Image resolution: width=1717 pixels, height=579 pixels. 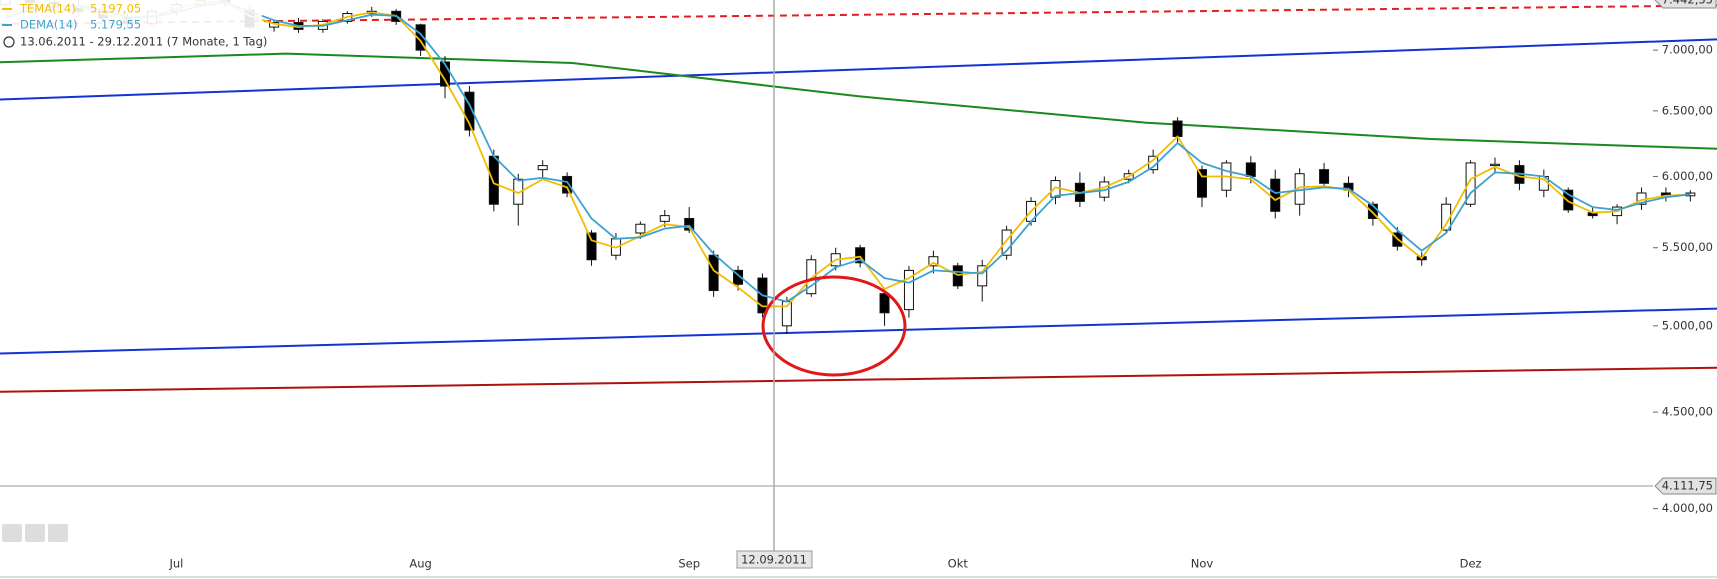 What do you see at coordinates (1687, 325) in the screenshot?
I see `y-tick-label: 5.000,00` at bounding box center [1687, 325].